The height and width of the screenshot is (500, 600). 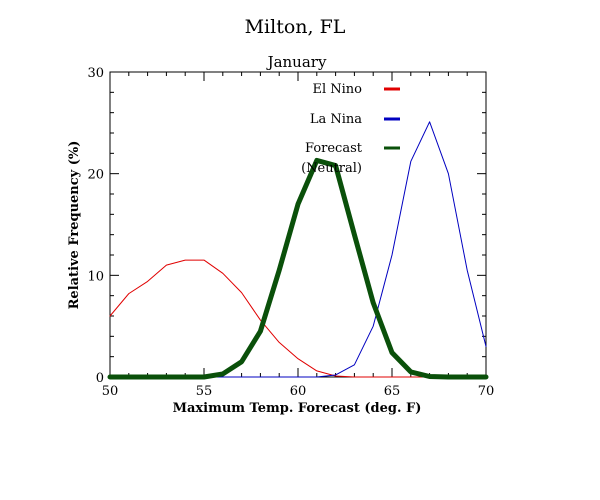 What do you see at coordinates (74, 225) in the screenshot?
I see `y-axis-label: Relative Frequency (%)` at bounding box center [74, 225].